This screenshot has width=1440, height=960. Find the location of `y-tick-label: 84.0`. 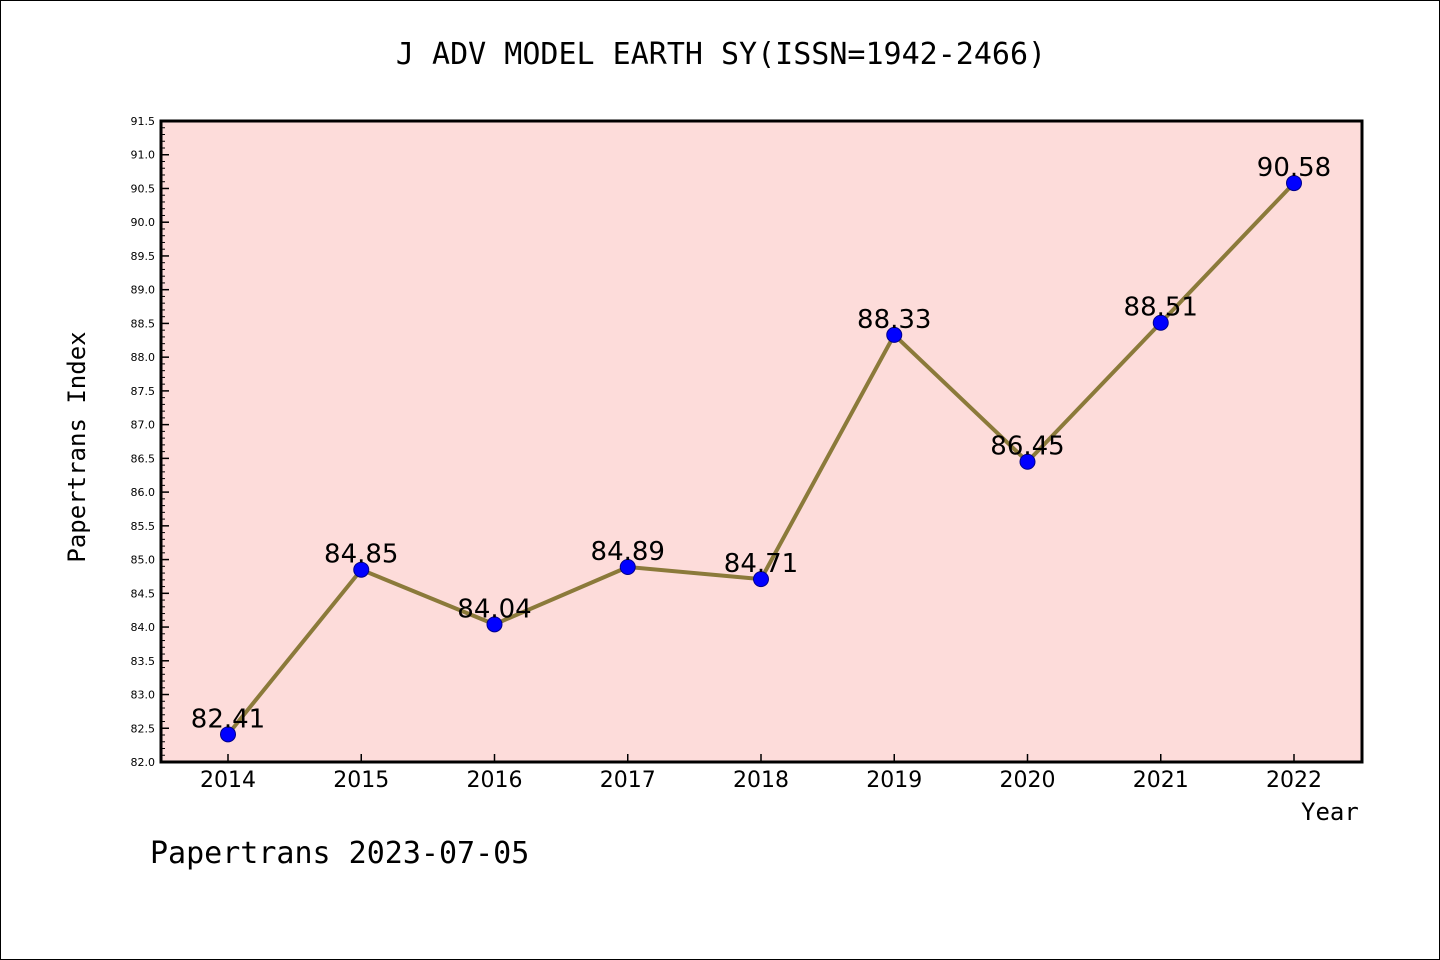

y-tick-label: 84.0 is located at coordinates (143, 627).